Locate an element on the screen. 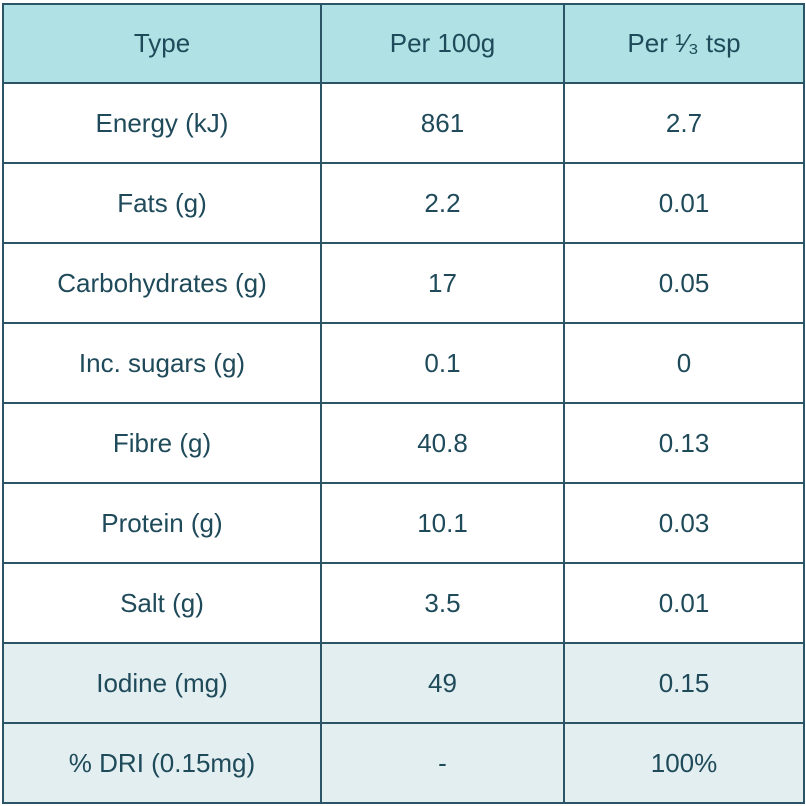  row-per-100g: 40.8 is located at coordinates (442, 443).